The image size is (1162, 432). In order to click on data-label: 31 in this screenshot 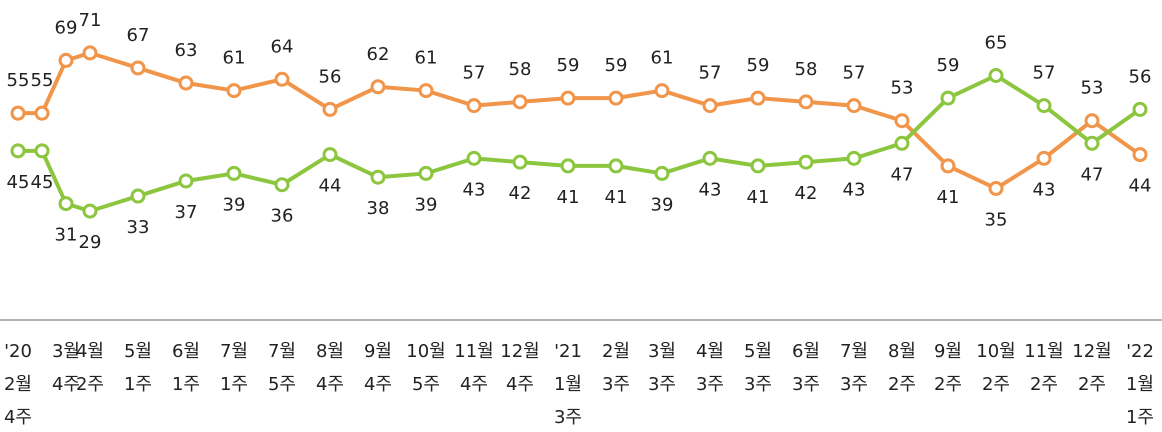, I will do `click(66, 235)`.